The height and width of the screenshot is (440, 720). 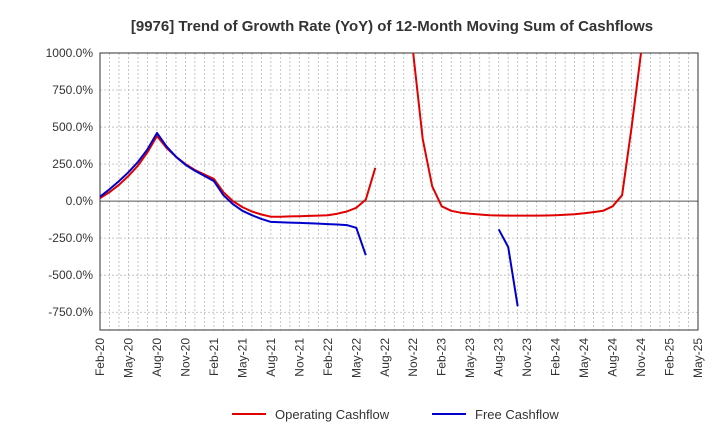 What do you see at coordinates (128, 358) in the screenshot?
I see `x-tick-label: May-20` at bounding box center [128, 358].